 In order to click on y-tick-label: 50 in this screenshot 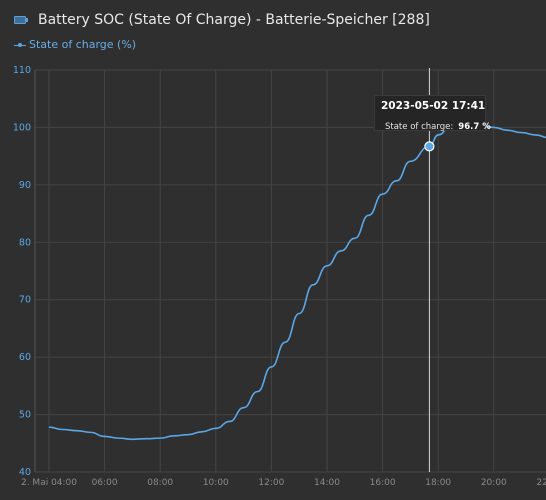, I will do `click(25, 415)`.